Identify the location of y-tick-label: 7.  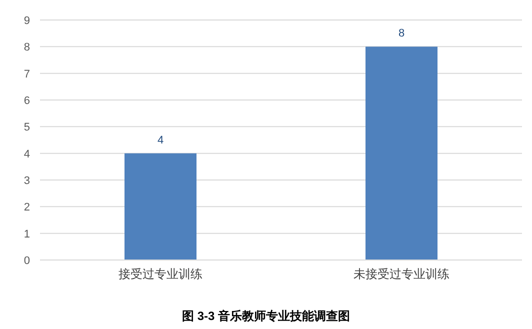
(27, 74).